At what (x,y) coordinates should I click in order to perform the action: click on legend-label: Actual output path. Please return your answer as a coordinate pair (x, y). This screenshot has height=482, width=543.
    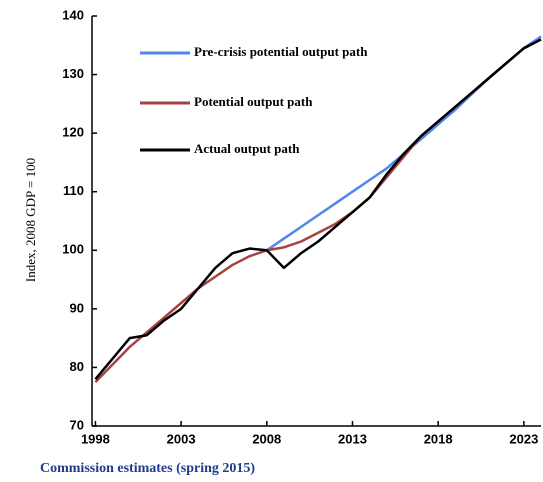
    Looking at the image, I should click on (247, 148).